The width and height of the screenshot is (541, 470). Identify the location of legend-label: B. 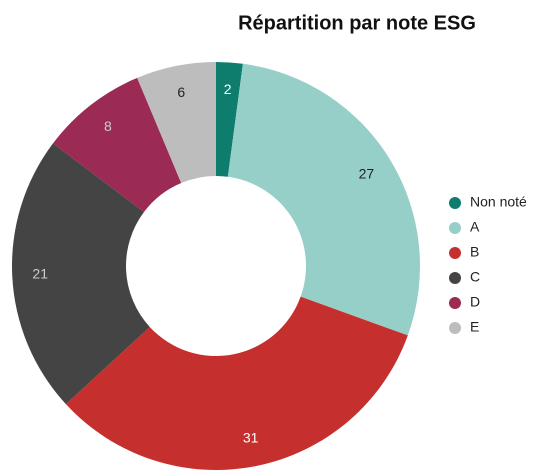
(474, 252).